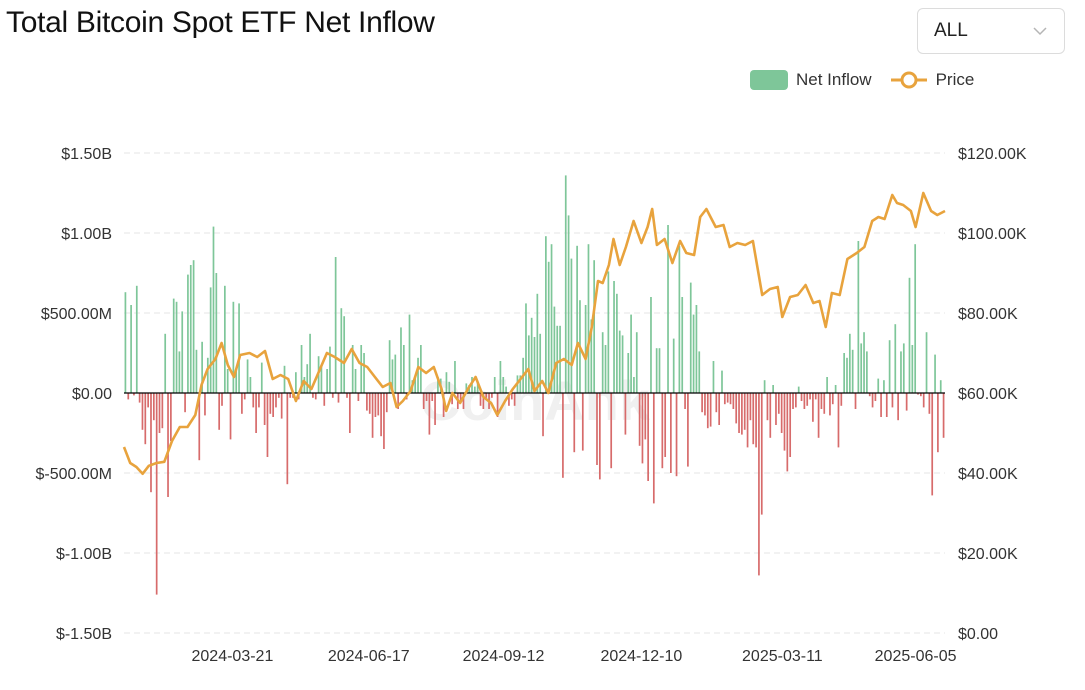 Image resolution: width=1085 pixels, height=690 pixels. What do you see at coordinates (233, 656) in the screenshot?
I see `x-tick-label: 2024-03-21` at bounding box center [233, 656].